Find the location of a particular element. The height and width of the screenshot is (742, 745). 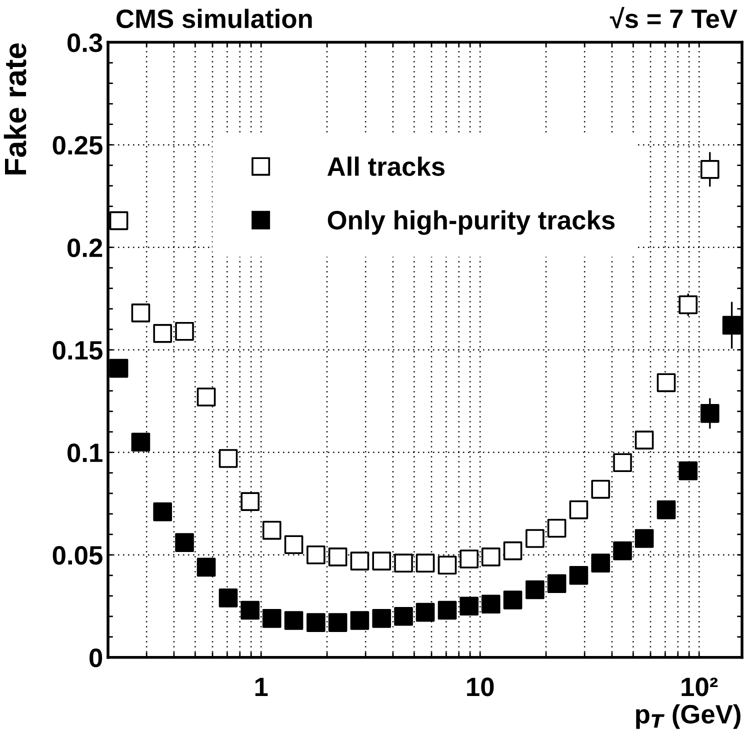

x-tick-label: 10 is located at coordinates (480, 687).